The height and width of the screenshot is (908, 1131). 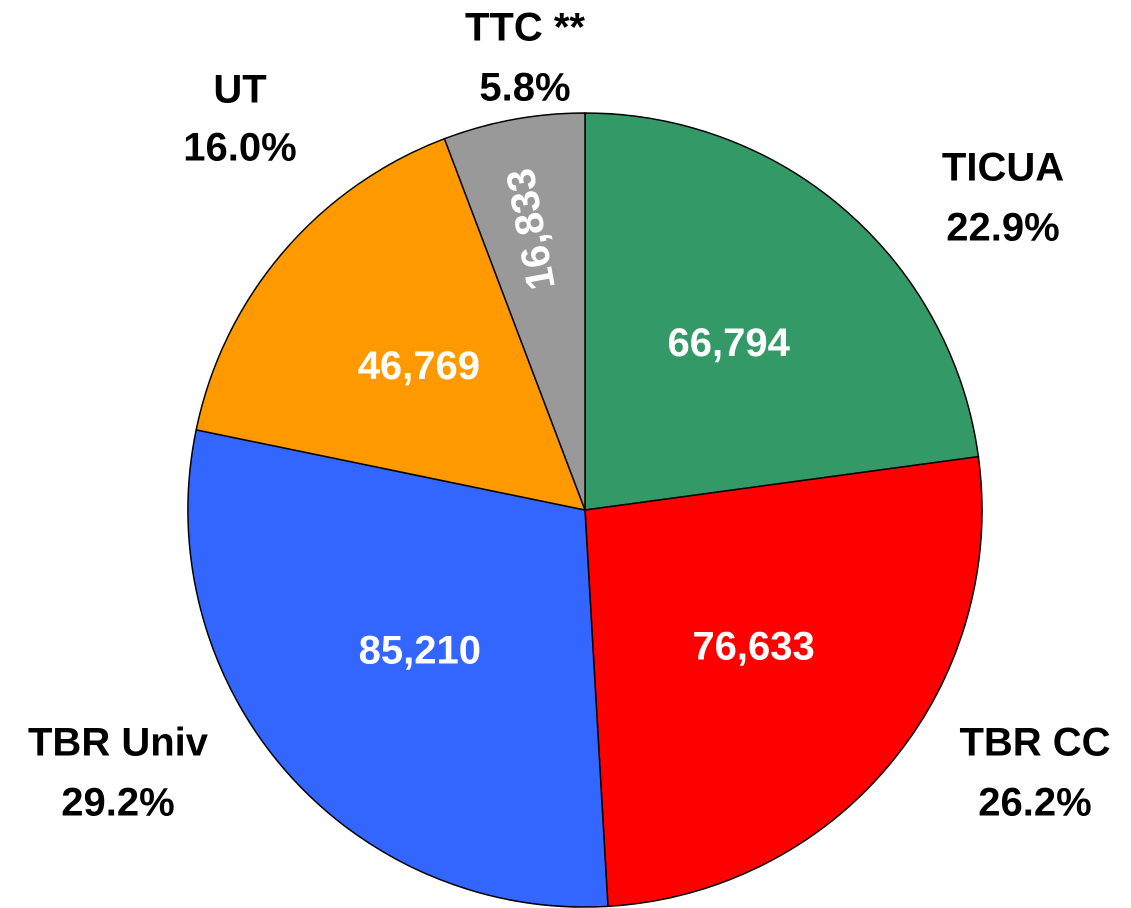 What do you see at coordinates (728, 343) in the screenshot?
I see `slice-value-label: 66,794` at bounding box center [728, 343].